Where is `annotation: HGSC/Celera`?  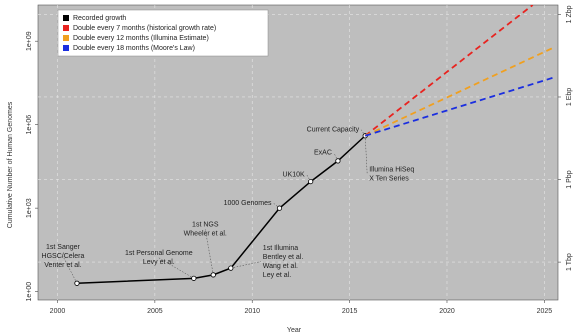
annotation: HGSC/Celera is located at coordinates (63, 256).